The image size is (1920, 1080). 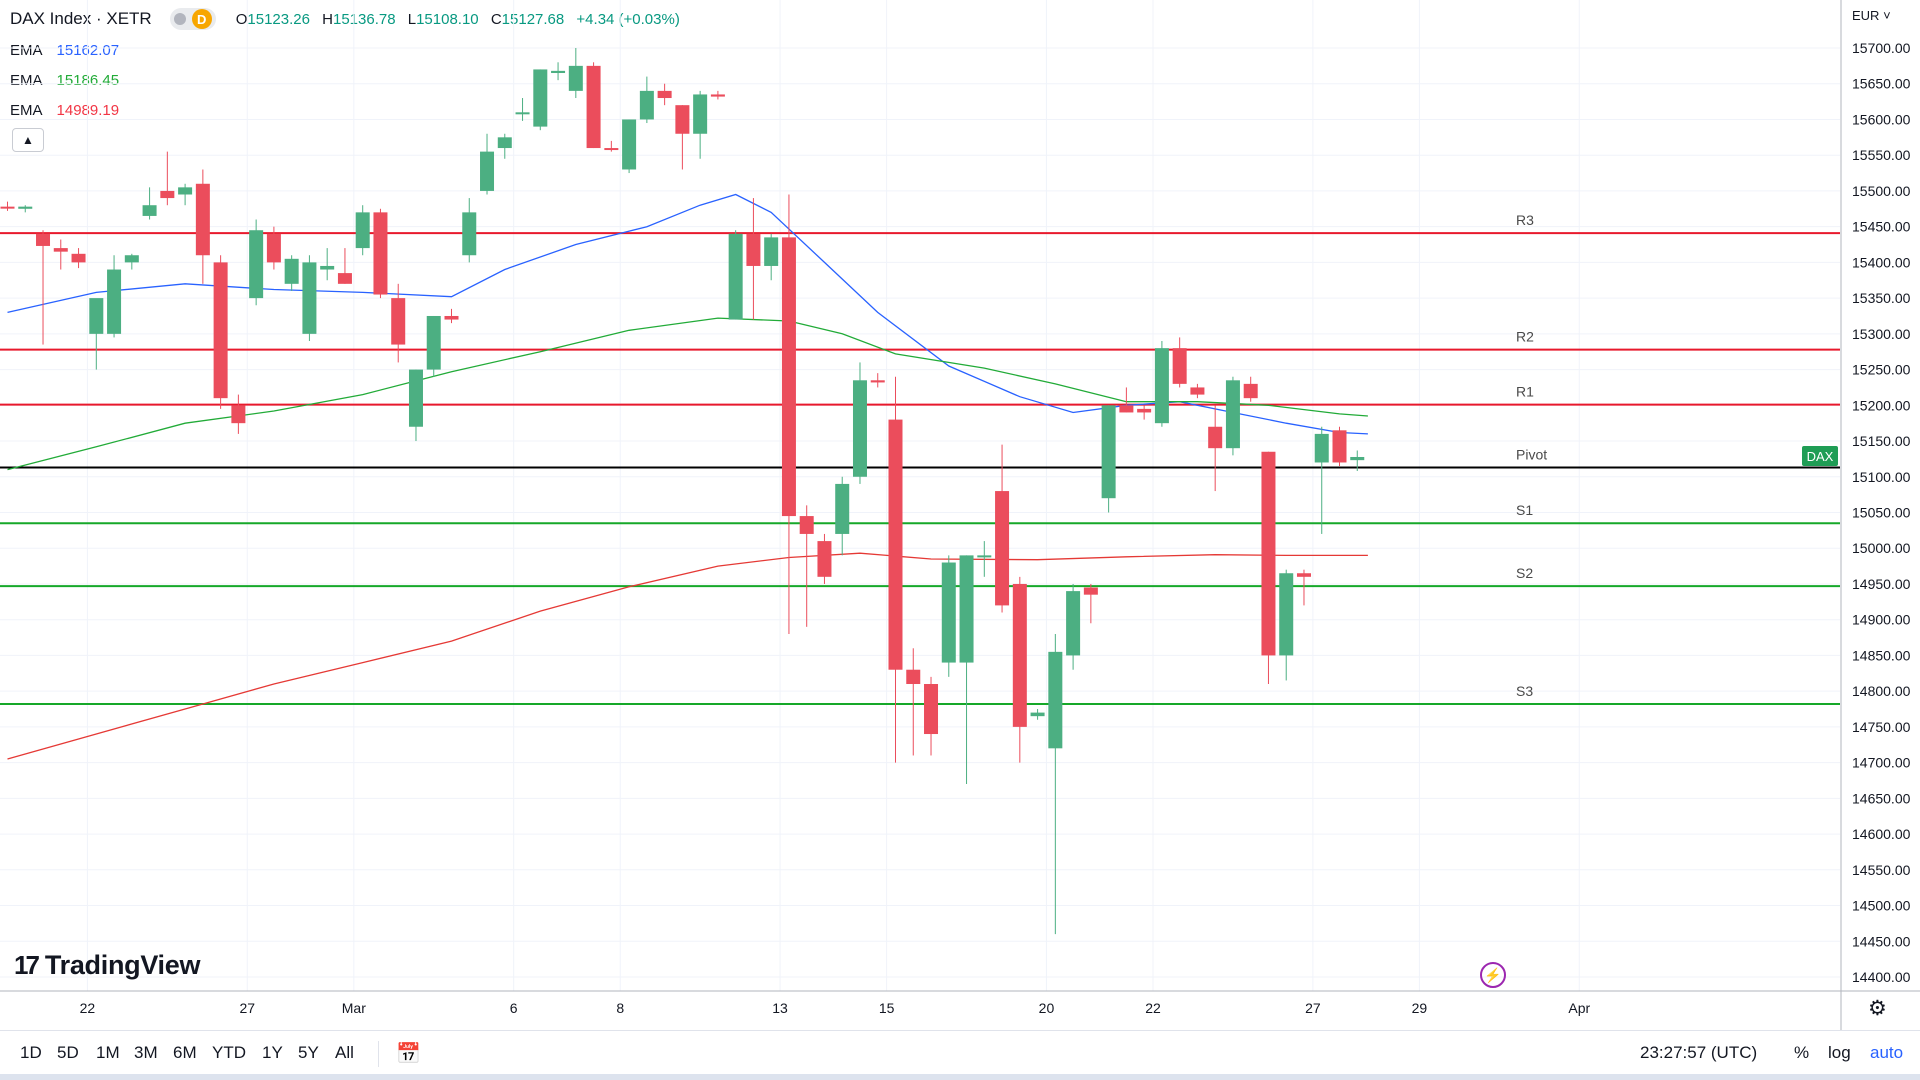 I want to click on timeframe-6m-button: 6M, so click(x=185, y=1052).